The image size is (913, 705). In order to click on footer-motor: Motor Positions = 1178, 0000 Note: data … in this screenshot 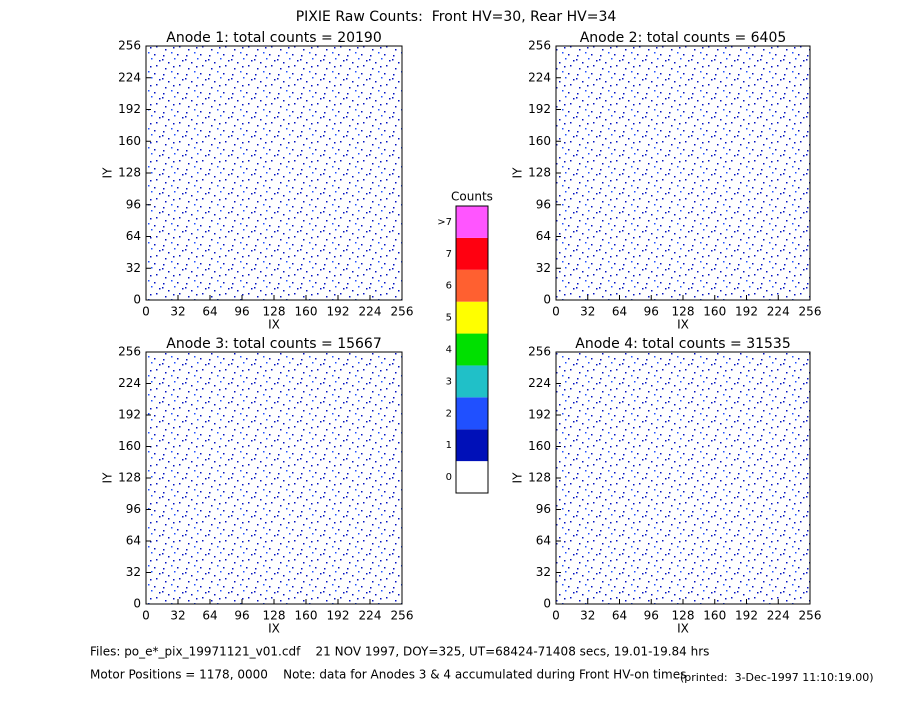, I will do `click(388, 675)`.